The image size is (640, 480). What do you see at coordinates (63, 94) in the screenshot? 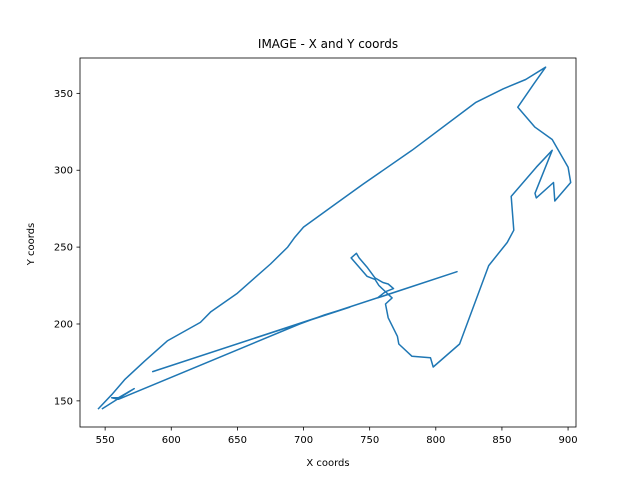
I see `y-tick-label: 350` at bounding box center [63, 94].